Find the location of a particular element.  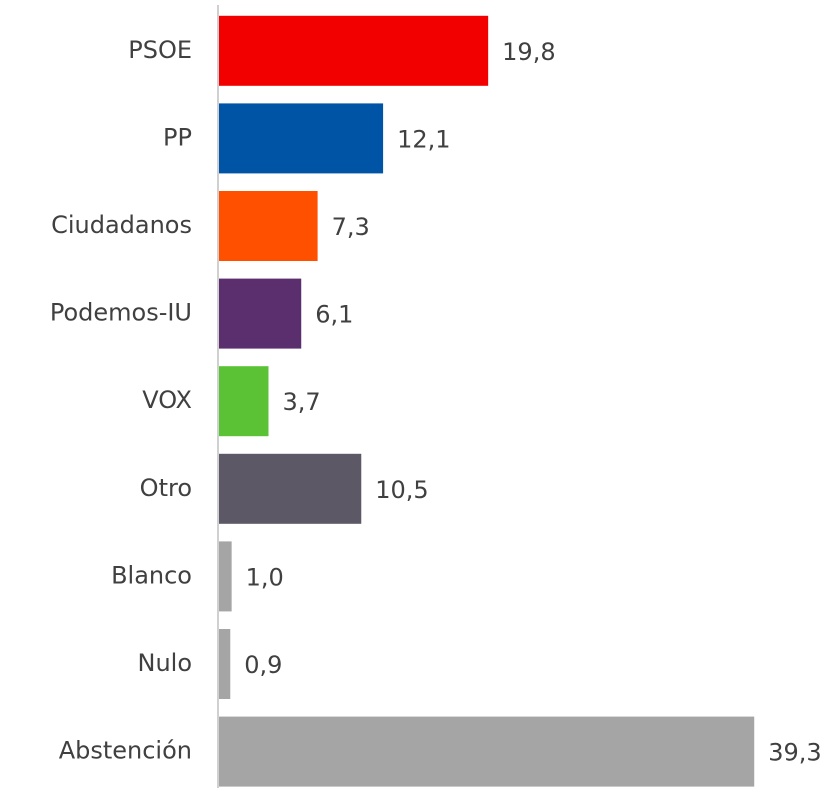

y-tick-label: Abstención is located at coordinates (125, 751).